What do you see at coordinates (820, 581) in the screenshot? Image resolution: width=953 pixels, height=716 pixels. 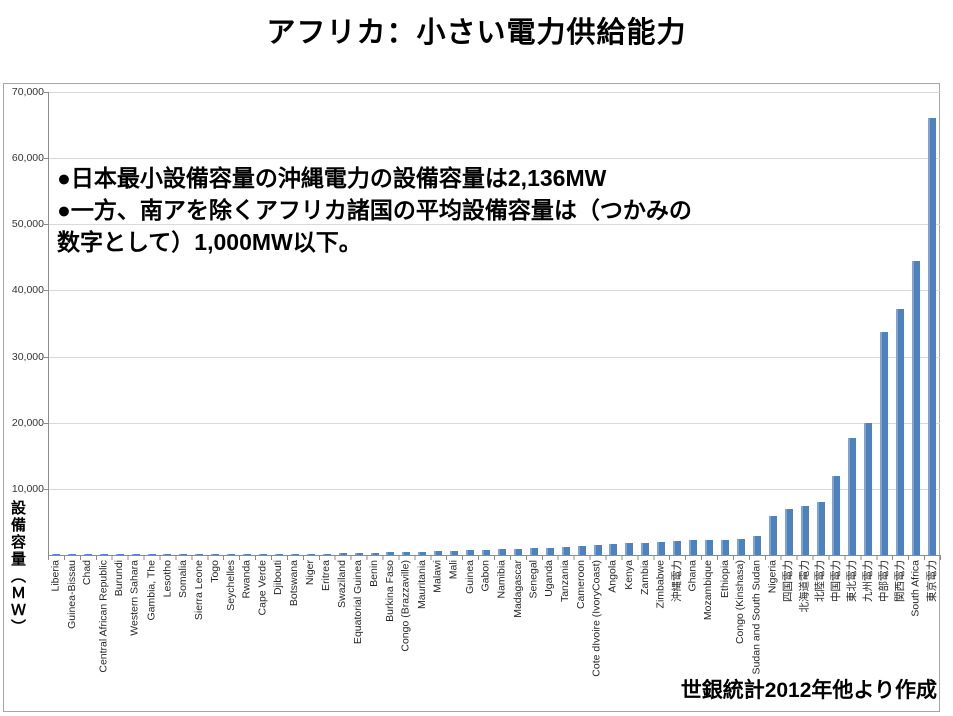 I see `x-axis-label-text: 北陸電力` at bounding box center [820, 581].